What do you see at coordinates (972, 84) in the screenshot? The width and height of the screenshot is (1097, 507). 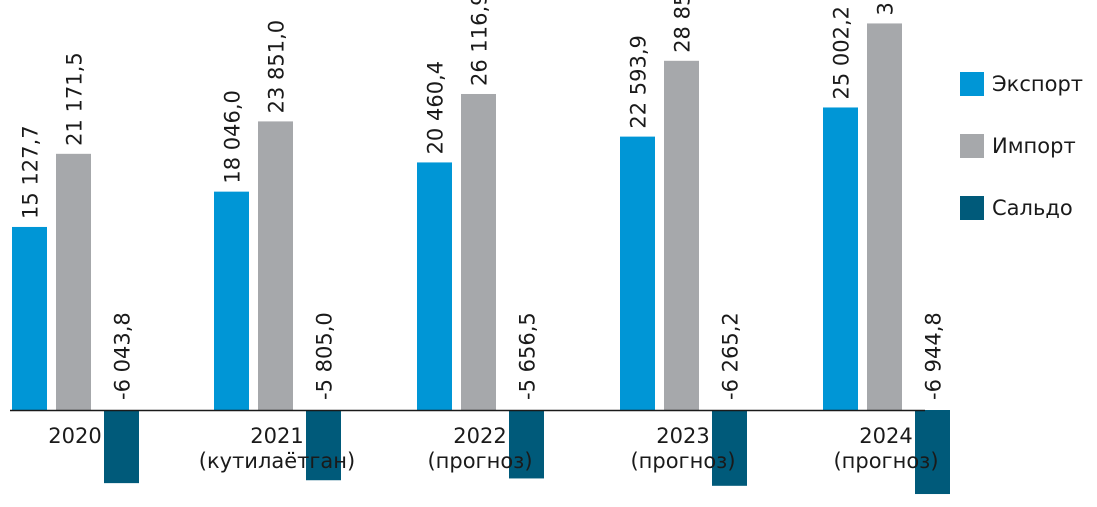 I see `legend-swatch-export` at bounding box center [972, 84].